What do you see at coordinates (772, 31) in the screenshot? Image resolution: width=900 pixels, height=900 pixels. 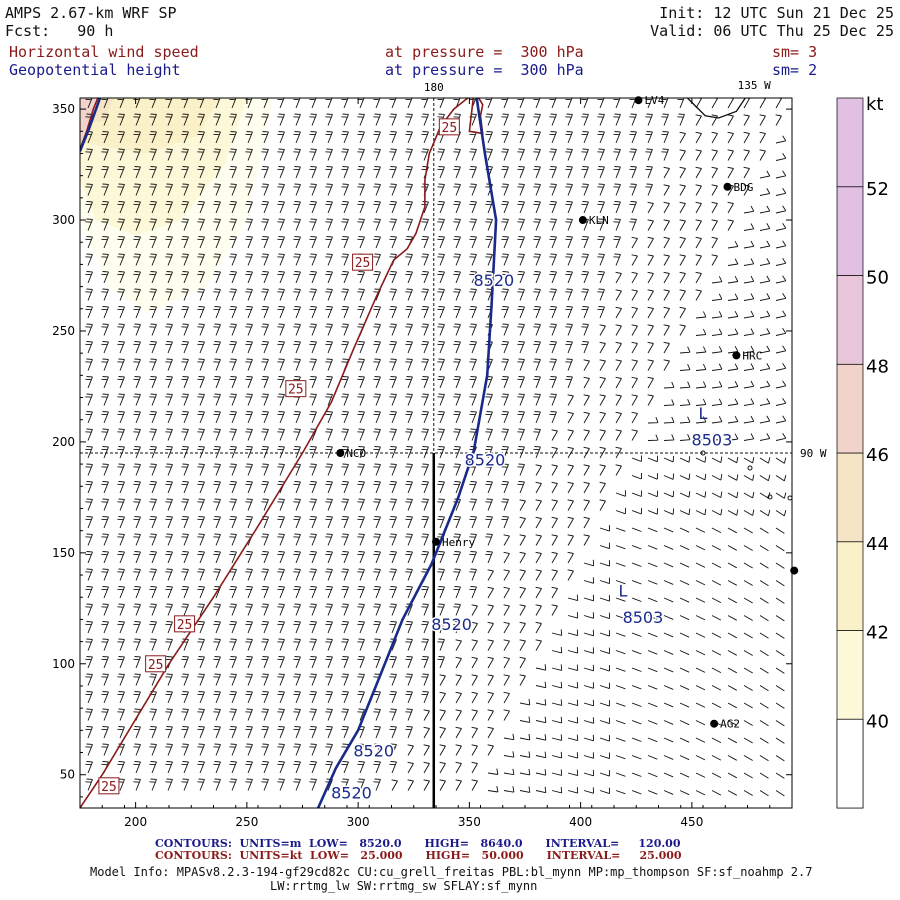 I see `valid-time: Valid: 06 UTC Thu 25 Dec 25` at bounding box center [772, 31].